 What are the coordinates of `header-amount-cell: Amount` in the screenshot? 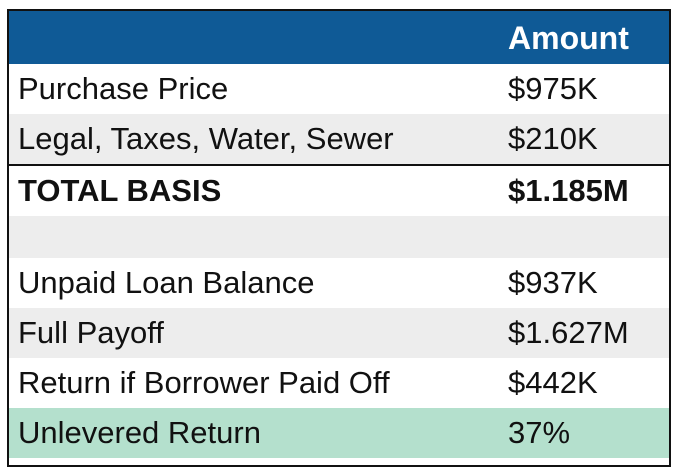 It's located at (568, 38).